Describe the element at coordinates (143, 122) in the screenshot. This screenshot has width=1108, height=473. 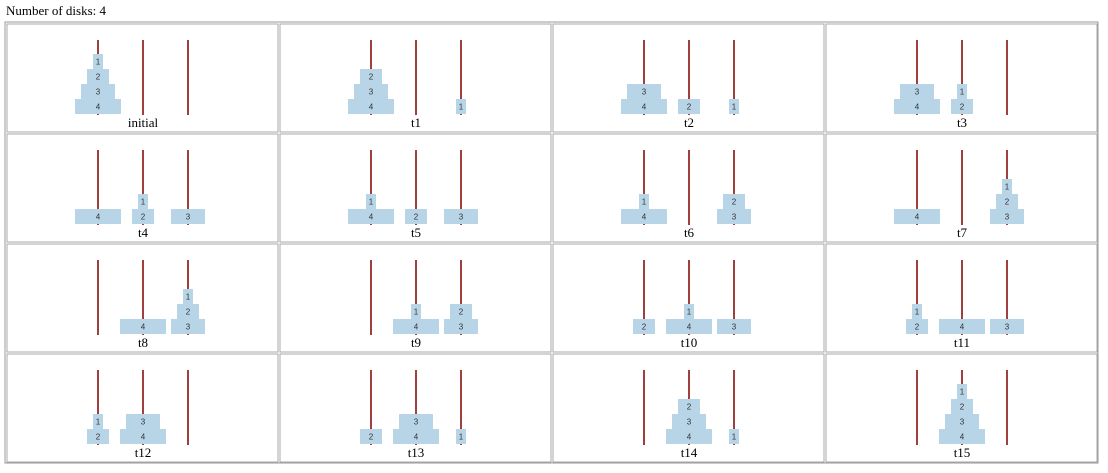
I see `state-label: initial` at that location.